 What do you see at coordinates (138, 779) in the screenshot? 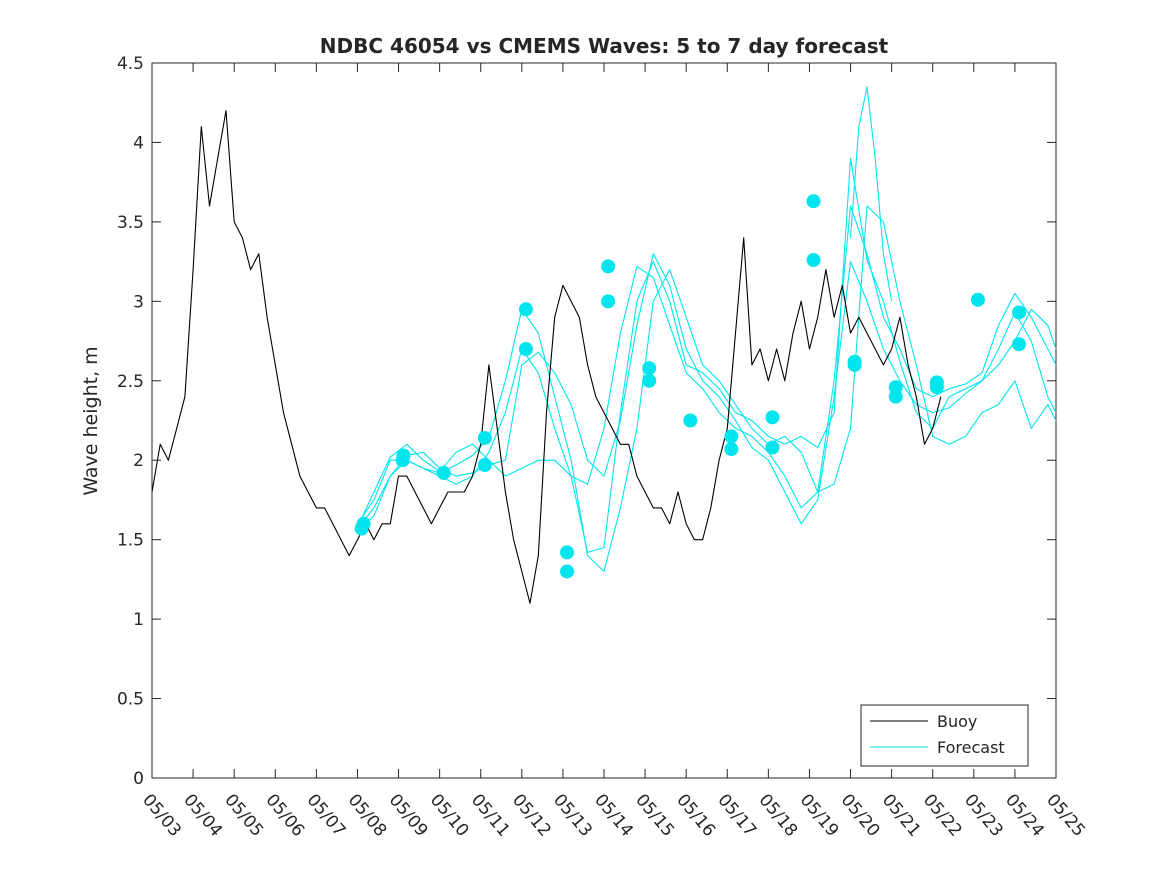
I see `y-tick-label: 0` at bounding box center [138, 779].